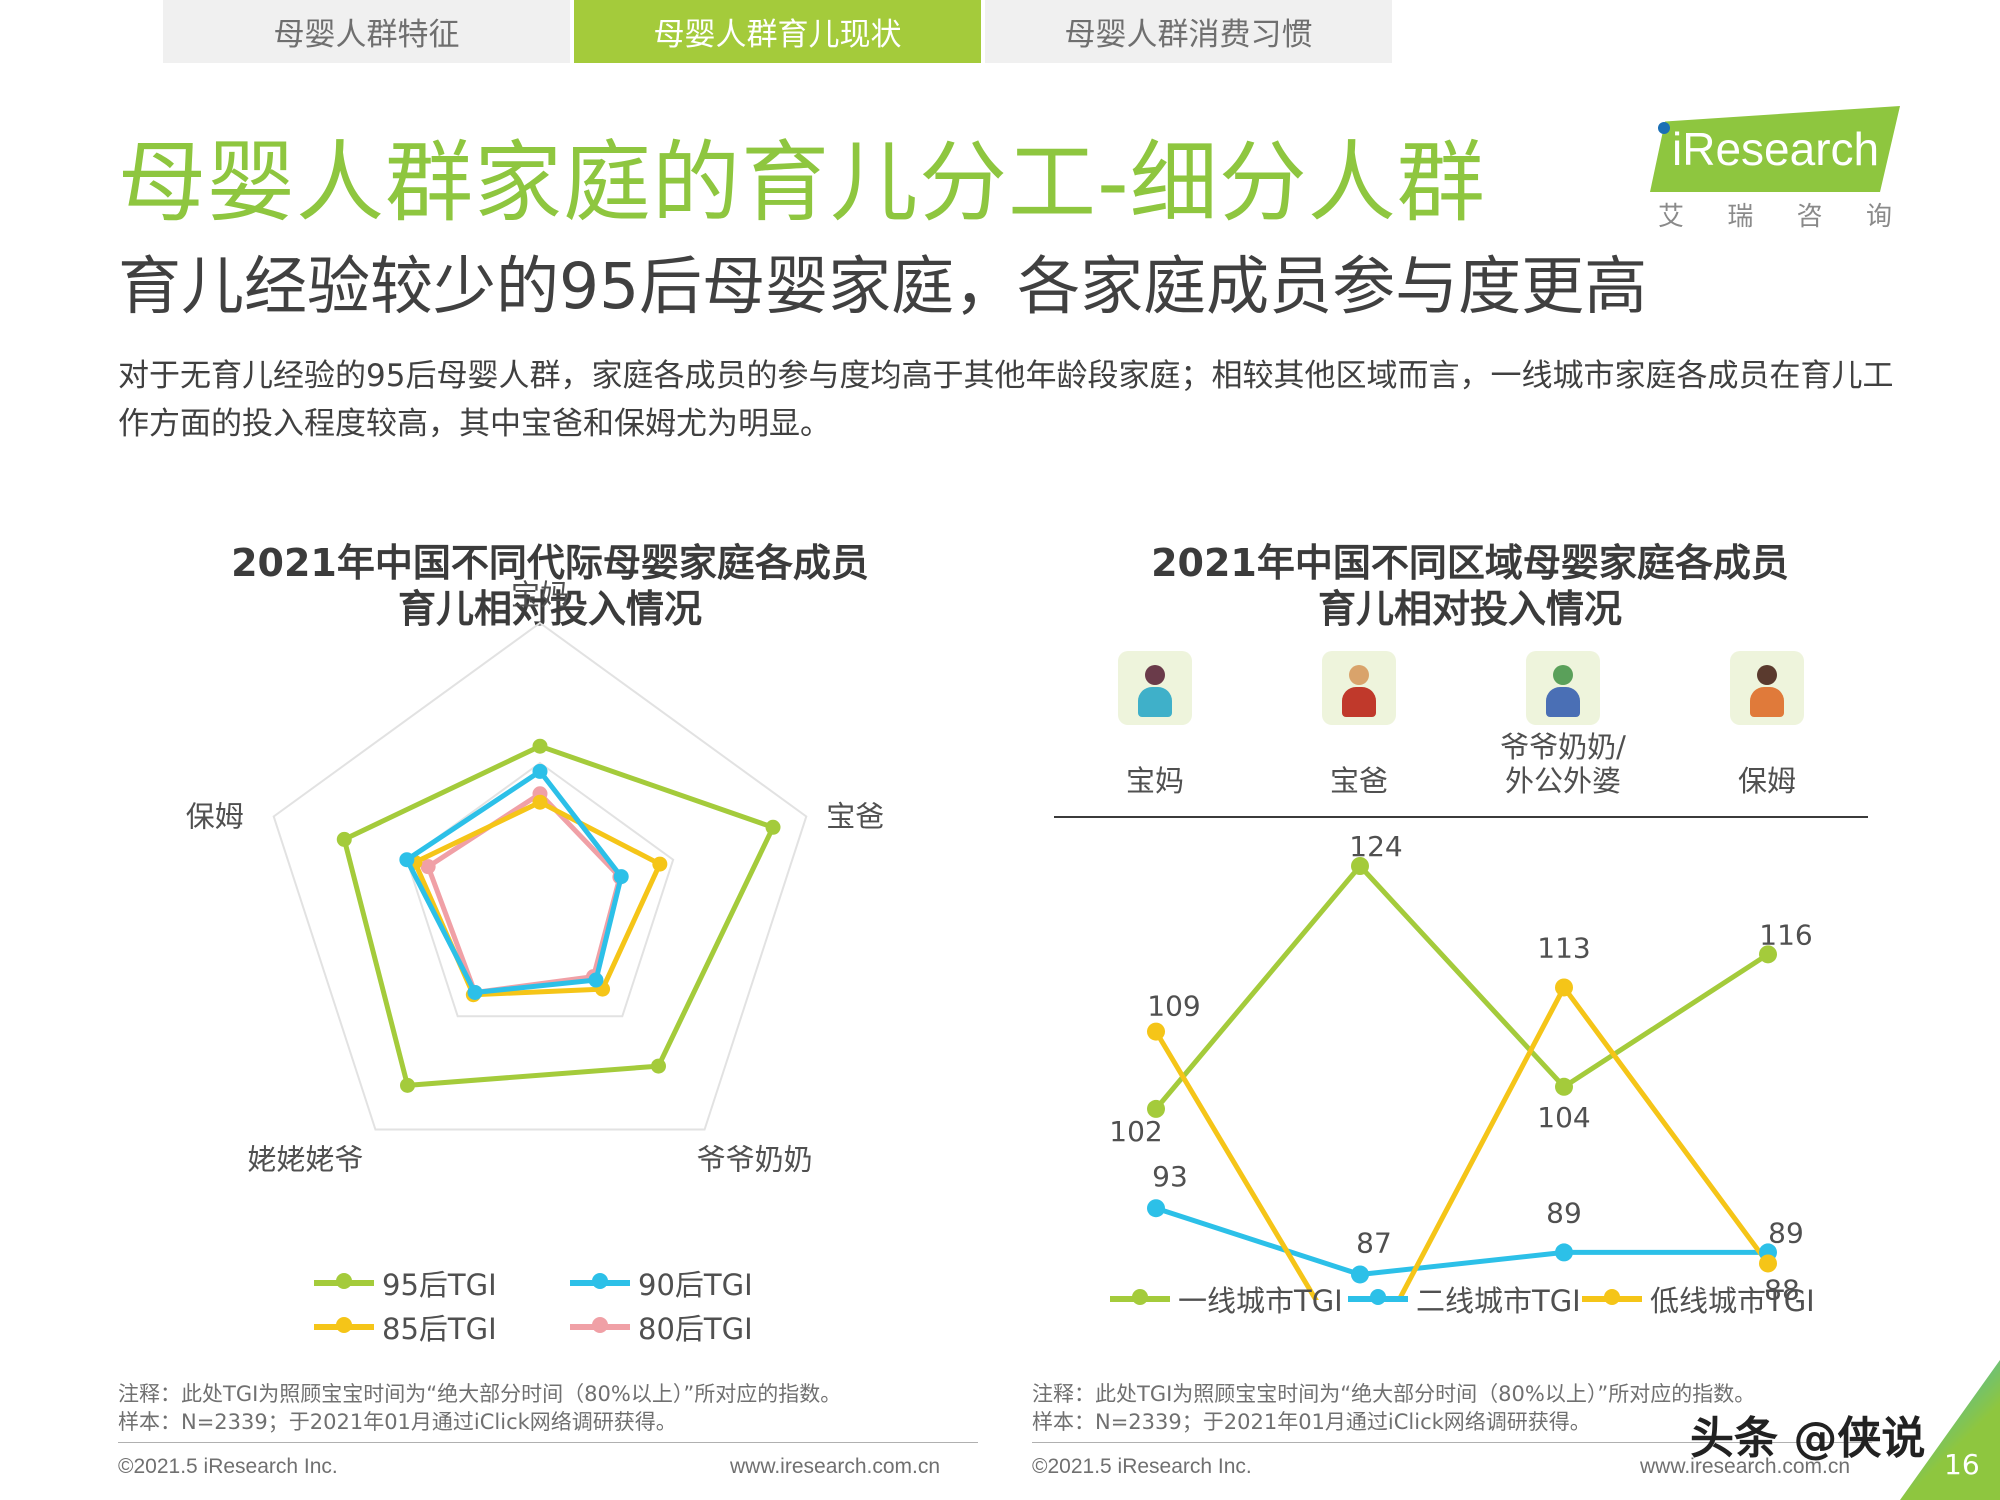  What do you see at coordinates (439, 1329) in the screenshot?
I see `legend-label: 85后TGI` at bounding box center [439, 1329].